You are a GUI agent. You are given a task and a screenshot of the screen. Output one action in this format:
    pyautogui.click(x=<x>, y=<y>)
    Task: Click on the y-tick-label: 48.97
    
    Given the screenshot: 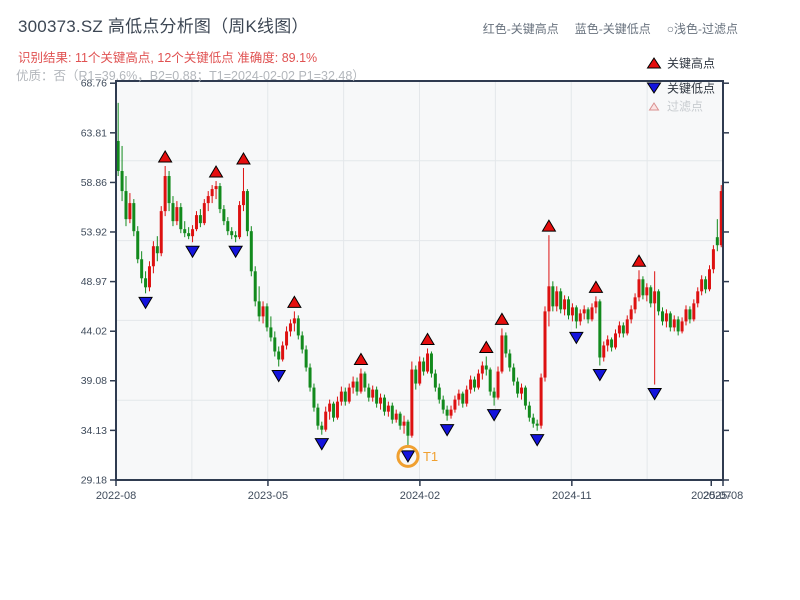 What is the action you would take?
    pyautogui.click(x=94, y=282)
    